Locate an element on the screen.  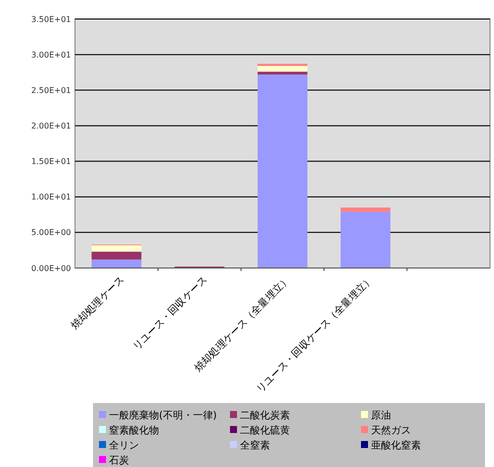
y-tick-label: 3.50E+01 is located at coordinates (51, 19).